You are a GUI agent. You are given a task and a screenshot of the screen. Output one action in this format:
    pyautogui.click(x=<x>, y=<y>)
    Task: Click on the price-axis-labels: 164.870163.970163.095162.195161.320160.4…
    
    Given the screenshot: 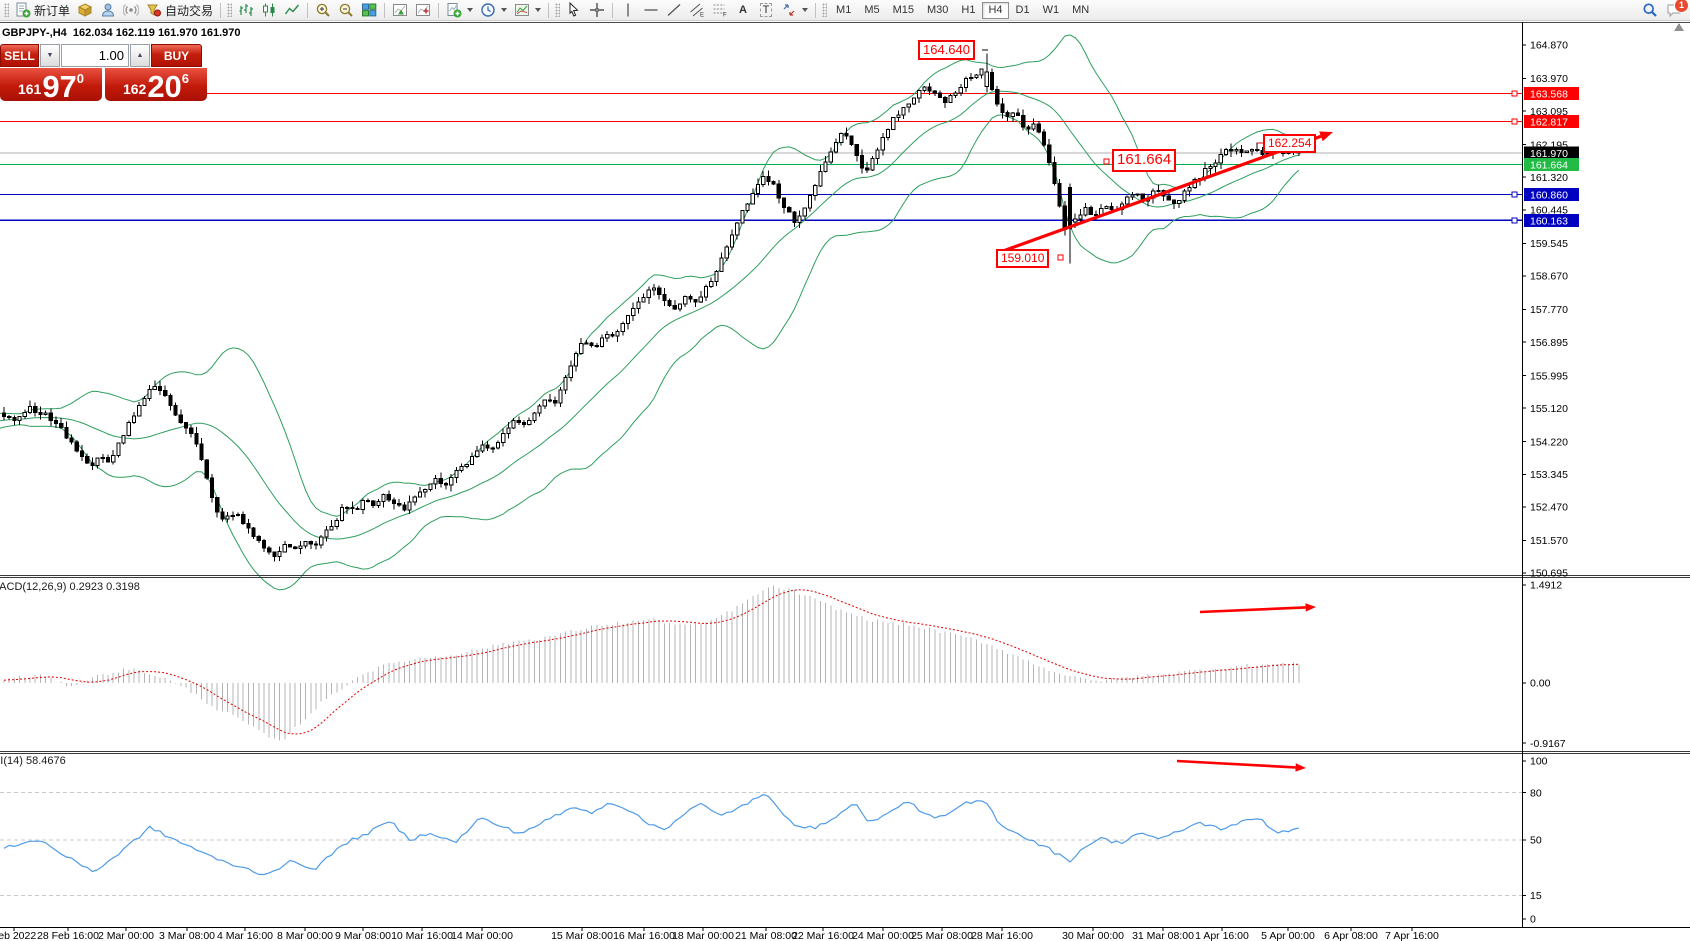 What is the action you would take?
    pyautogui.click(x=1550, y=310)
    